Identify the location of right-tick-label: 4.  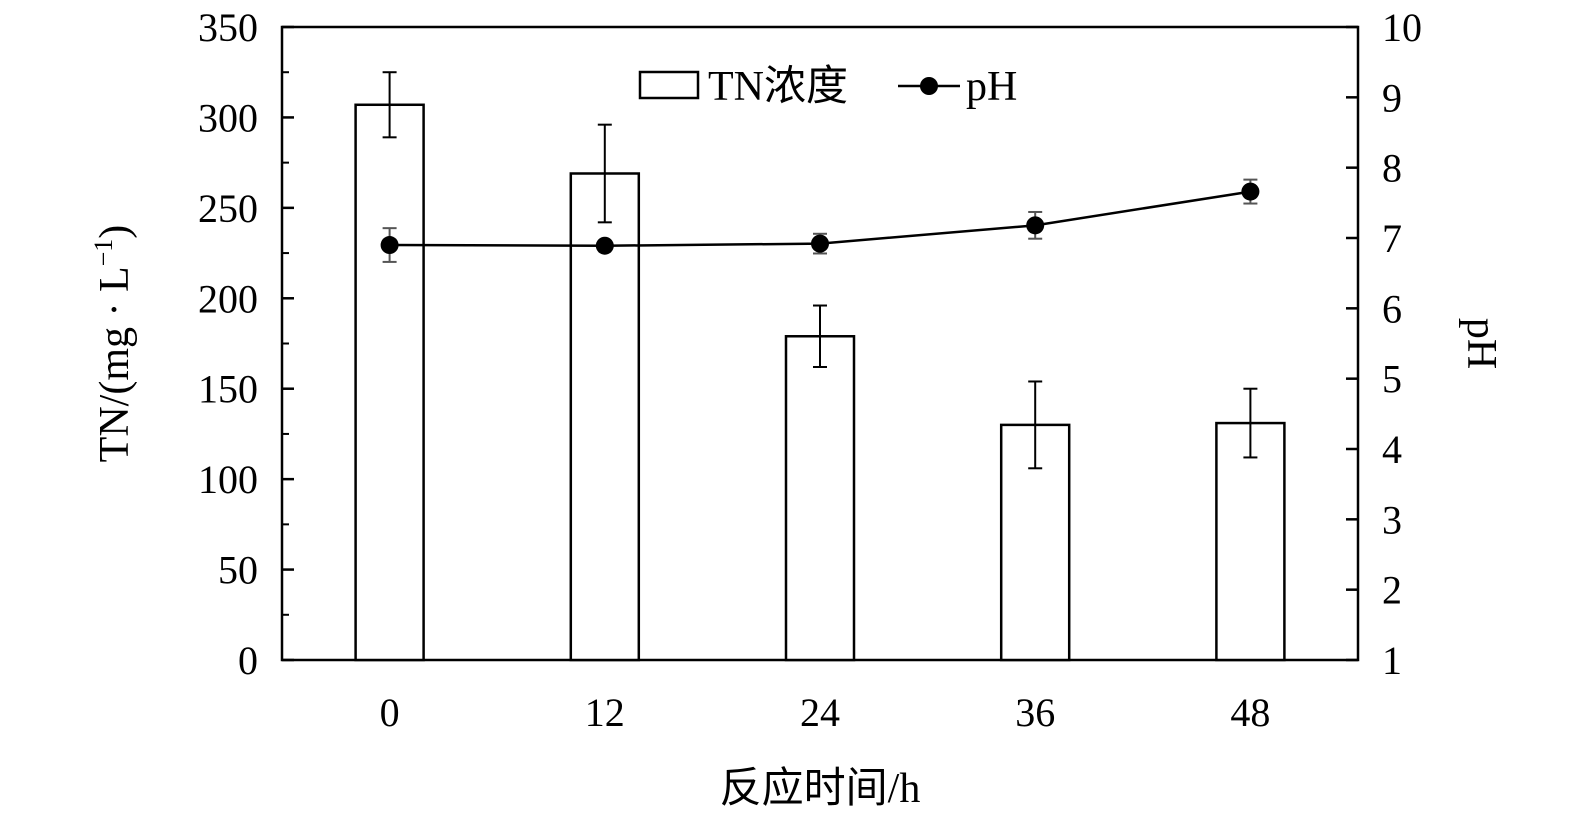
(1392, 449).